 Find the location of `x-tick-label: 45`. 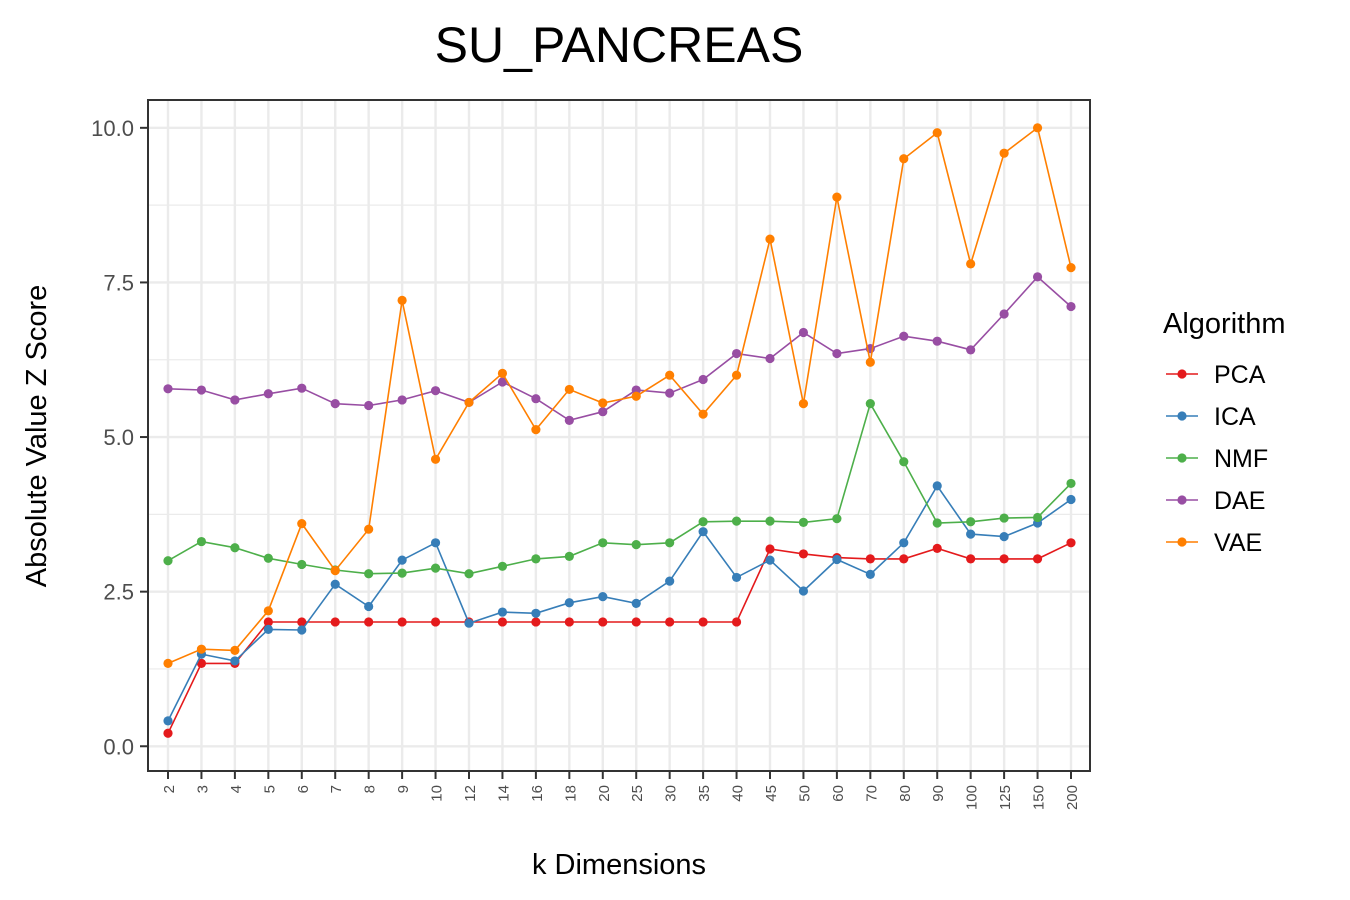

x-tick-label: 45 is located at coordinates (771, 793).